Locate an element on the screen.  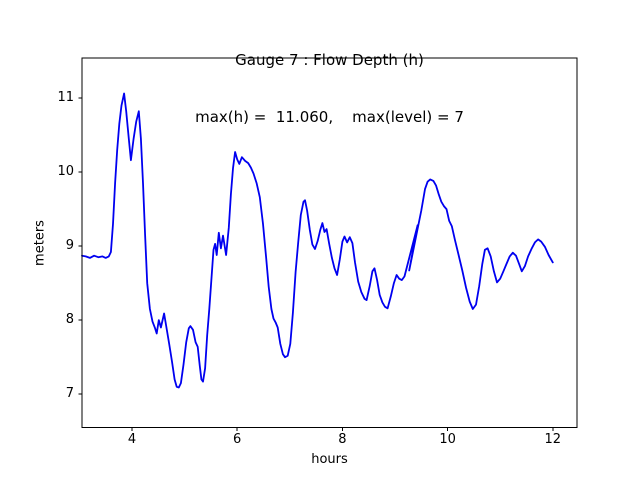
chart-subtitle: max(h) = 11.060, max(level) = 7 is located at coordinates (329, 117).